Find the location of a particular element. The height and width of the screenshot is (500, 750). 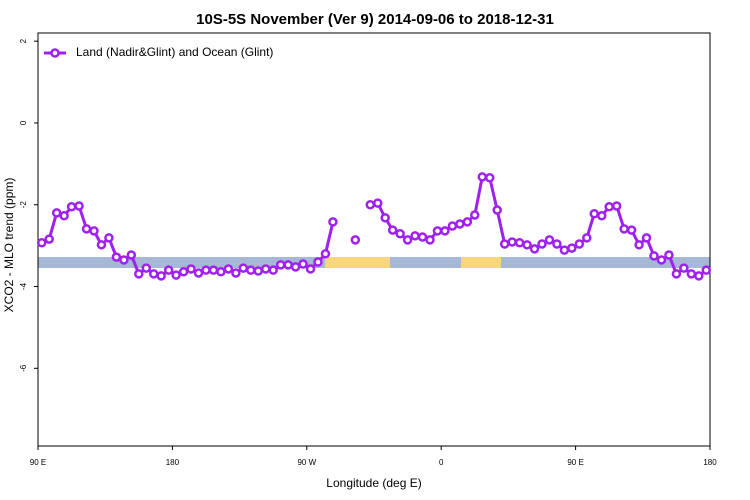

x-axis-title: Longitude (deg E) is located at coordinates (373, 483).